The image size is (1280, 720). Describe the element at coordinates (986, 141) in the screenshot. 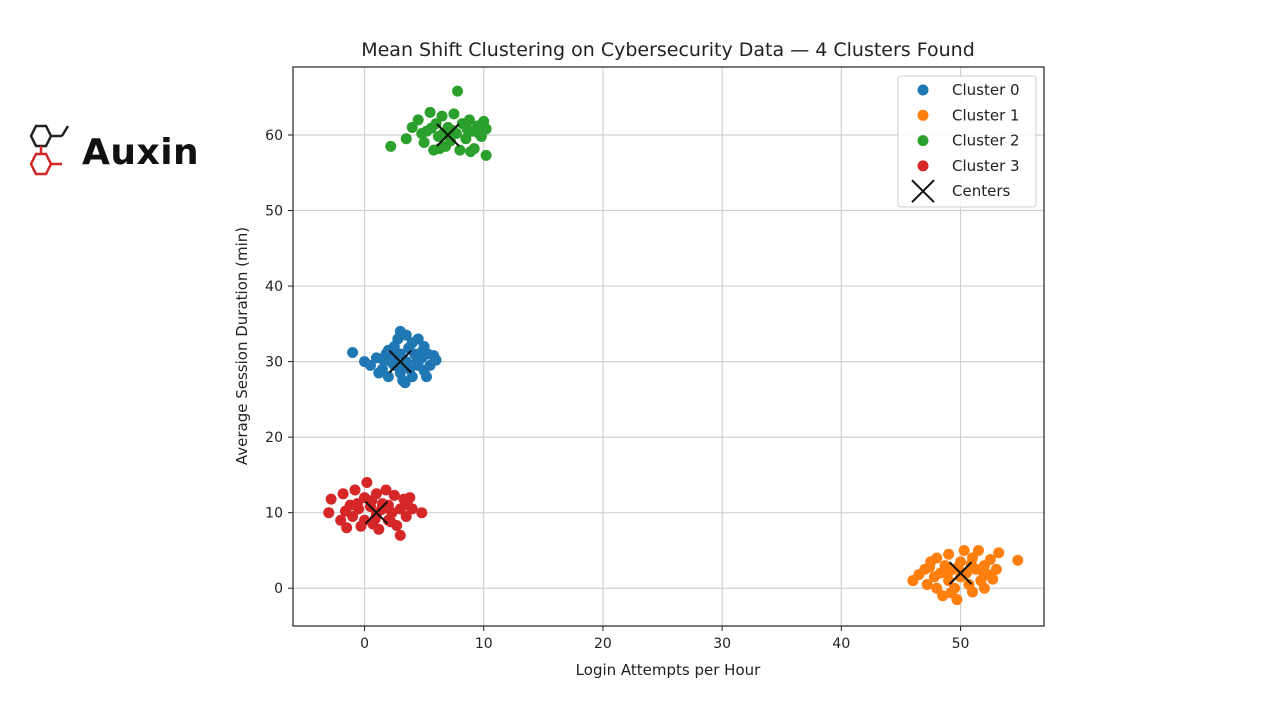

I see `legend-label: Cluster 2` at that location.